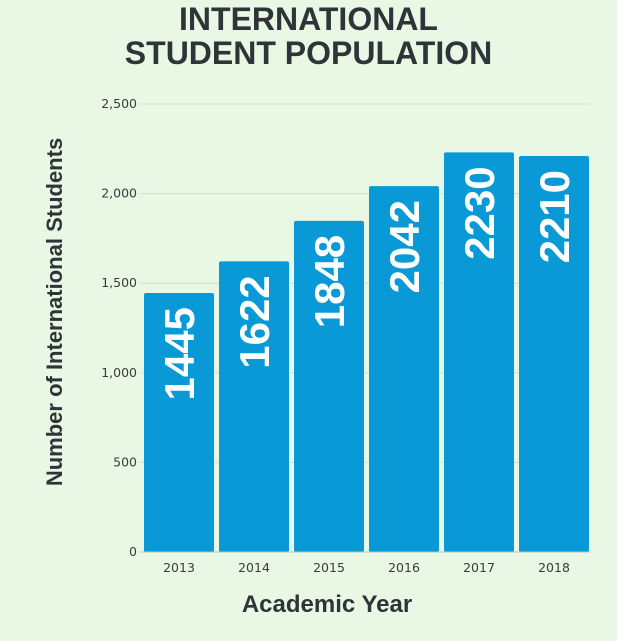 This screenshot has height=641, width=630. Describe the element at coordinates (479, 212) in the screenshot. I see `data-label-2017: 2230` at that location.